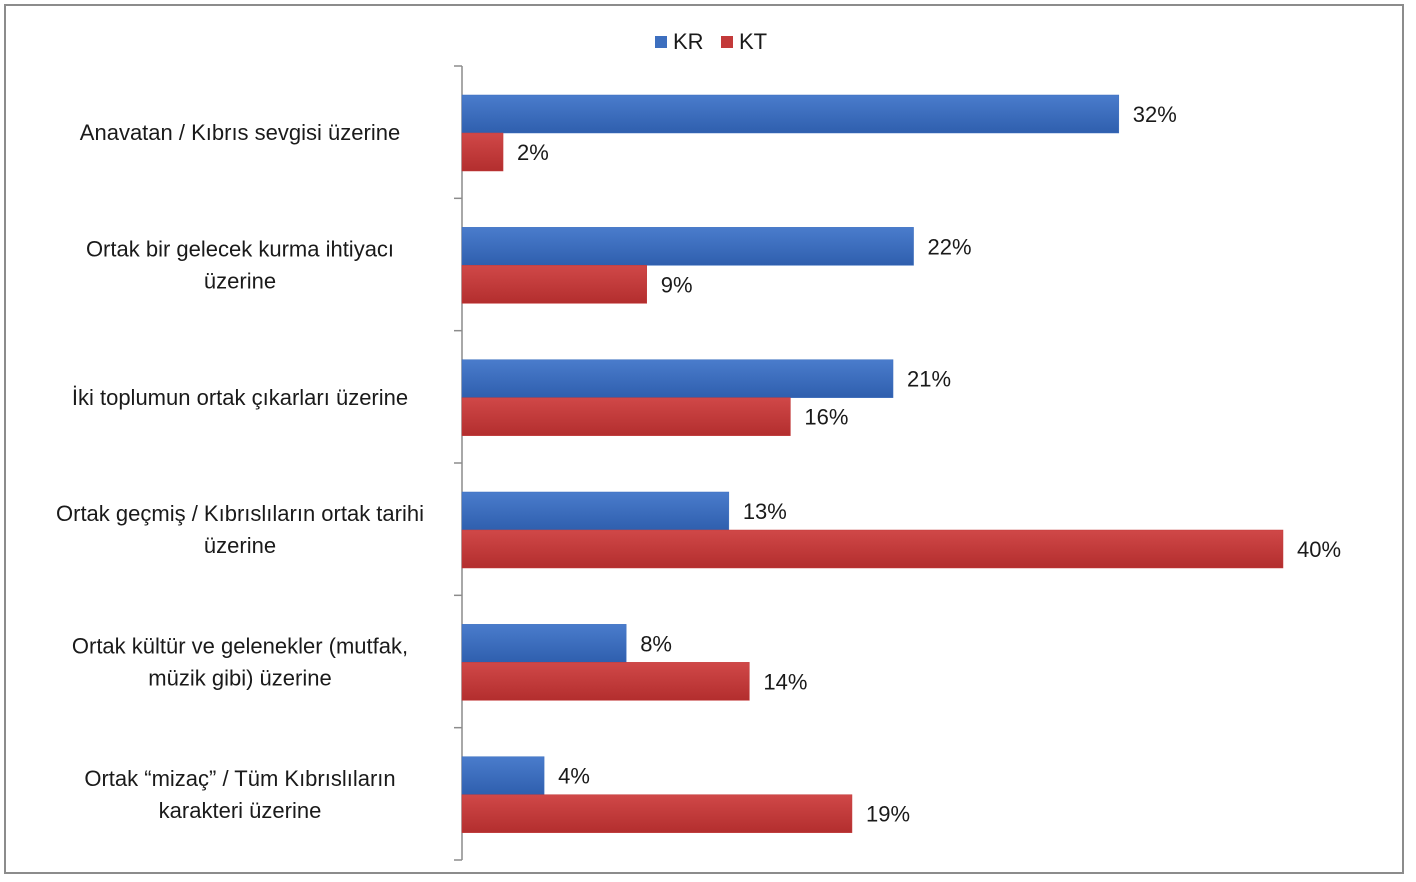 This screenshot has width=1416, height=882. Describe the element at coordinates (950, 246) in the screenshot. I see `data-label: 22%` at that location.